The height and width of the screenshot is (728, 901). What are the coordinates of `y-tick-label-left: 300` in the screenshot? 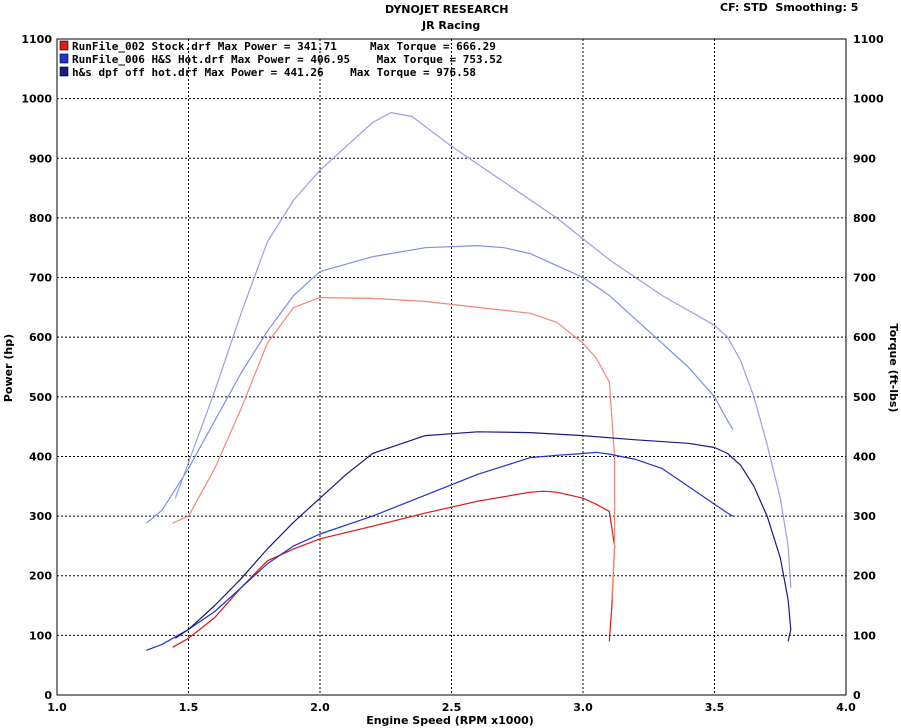 It's located at (40, 516).